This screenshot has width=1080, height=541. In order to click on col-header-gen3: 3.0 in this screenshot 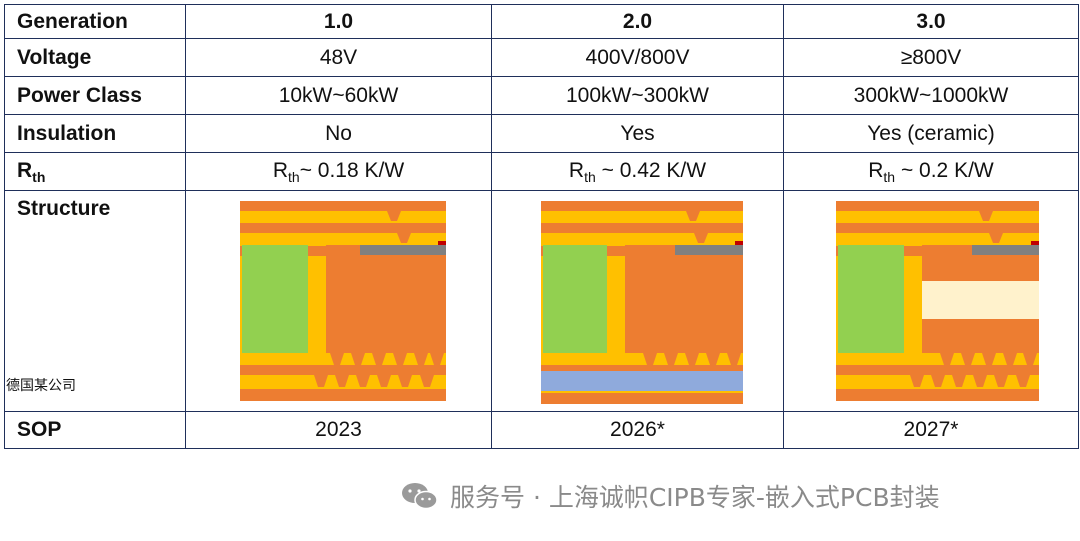, I will do `click(931, 21)`.